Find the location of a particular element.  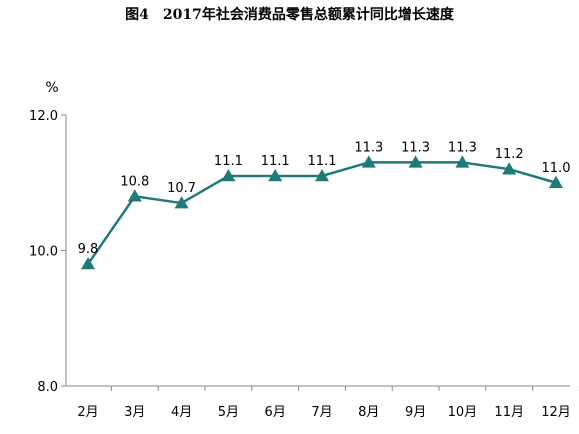

y-tick-label: 12.0 is located at coordinates (43, 116).